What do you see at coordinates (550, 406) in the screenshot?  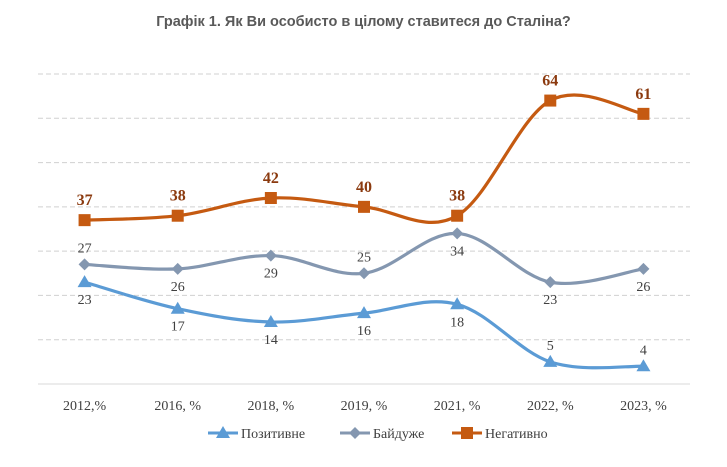 I see `x-tick-label: 2022, %` at bounding box center [550, 406].